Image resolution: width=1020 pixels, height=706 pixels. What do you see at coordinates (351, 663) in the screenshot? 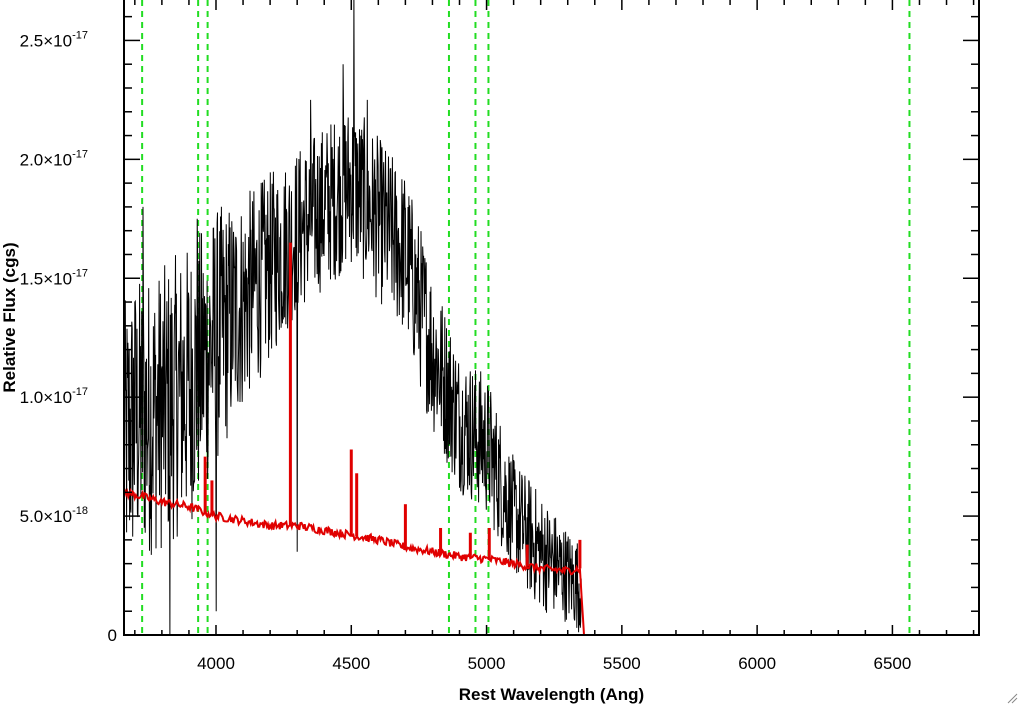
I see `x-tick-label: 4500` at bounding box center [351, 663].